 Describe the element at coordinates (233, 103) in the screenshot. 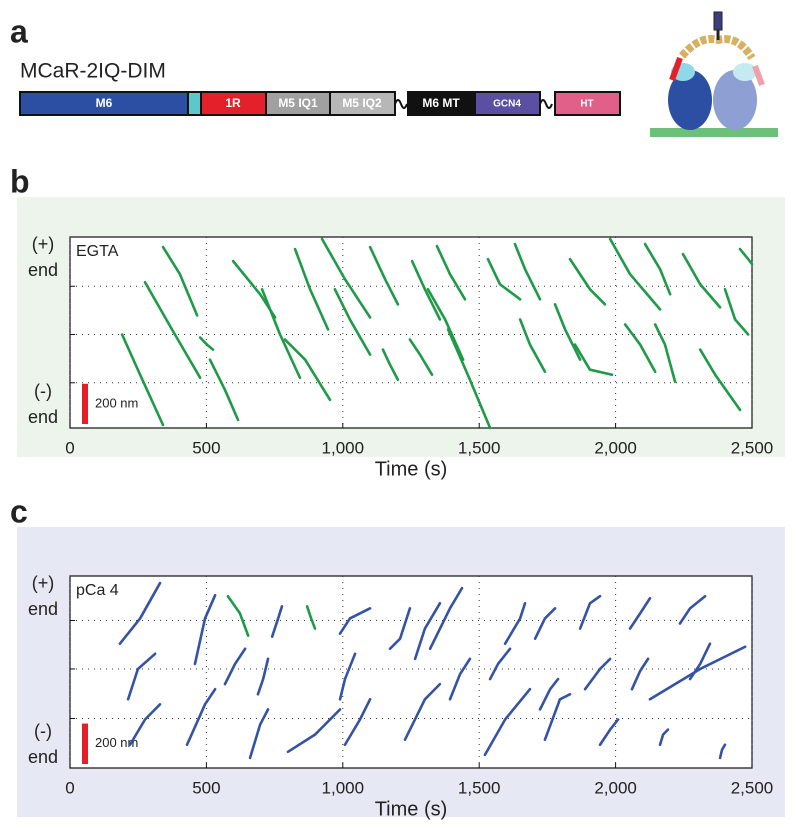

I see `domain-label: 1R` at that location.